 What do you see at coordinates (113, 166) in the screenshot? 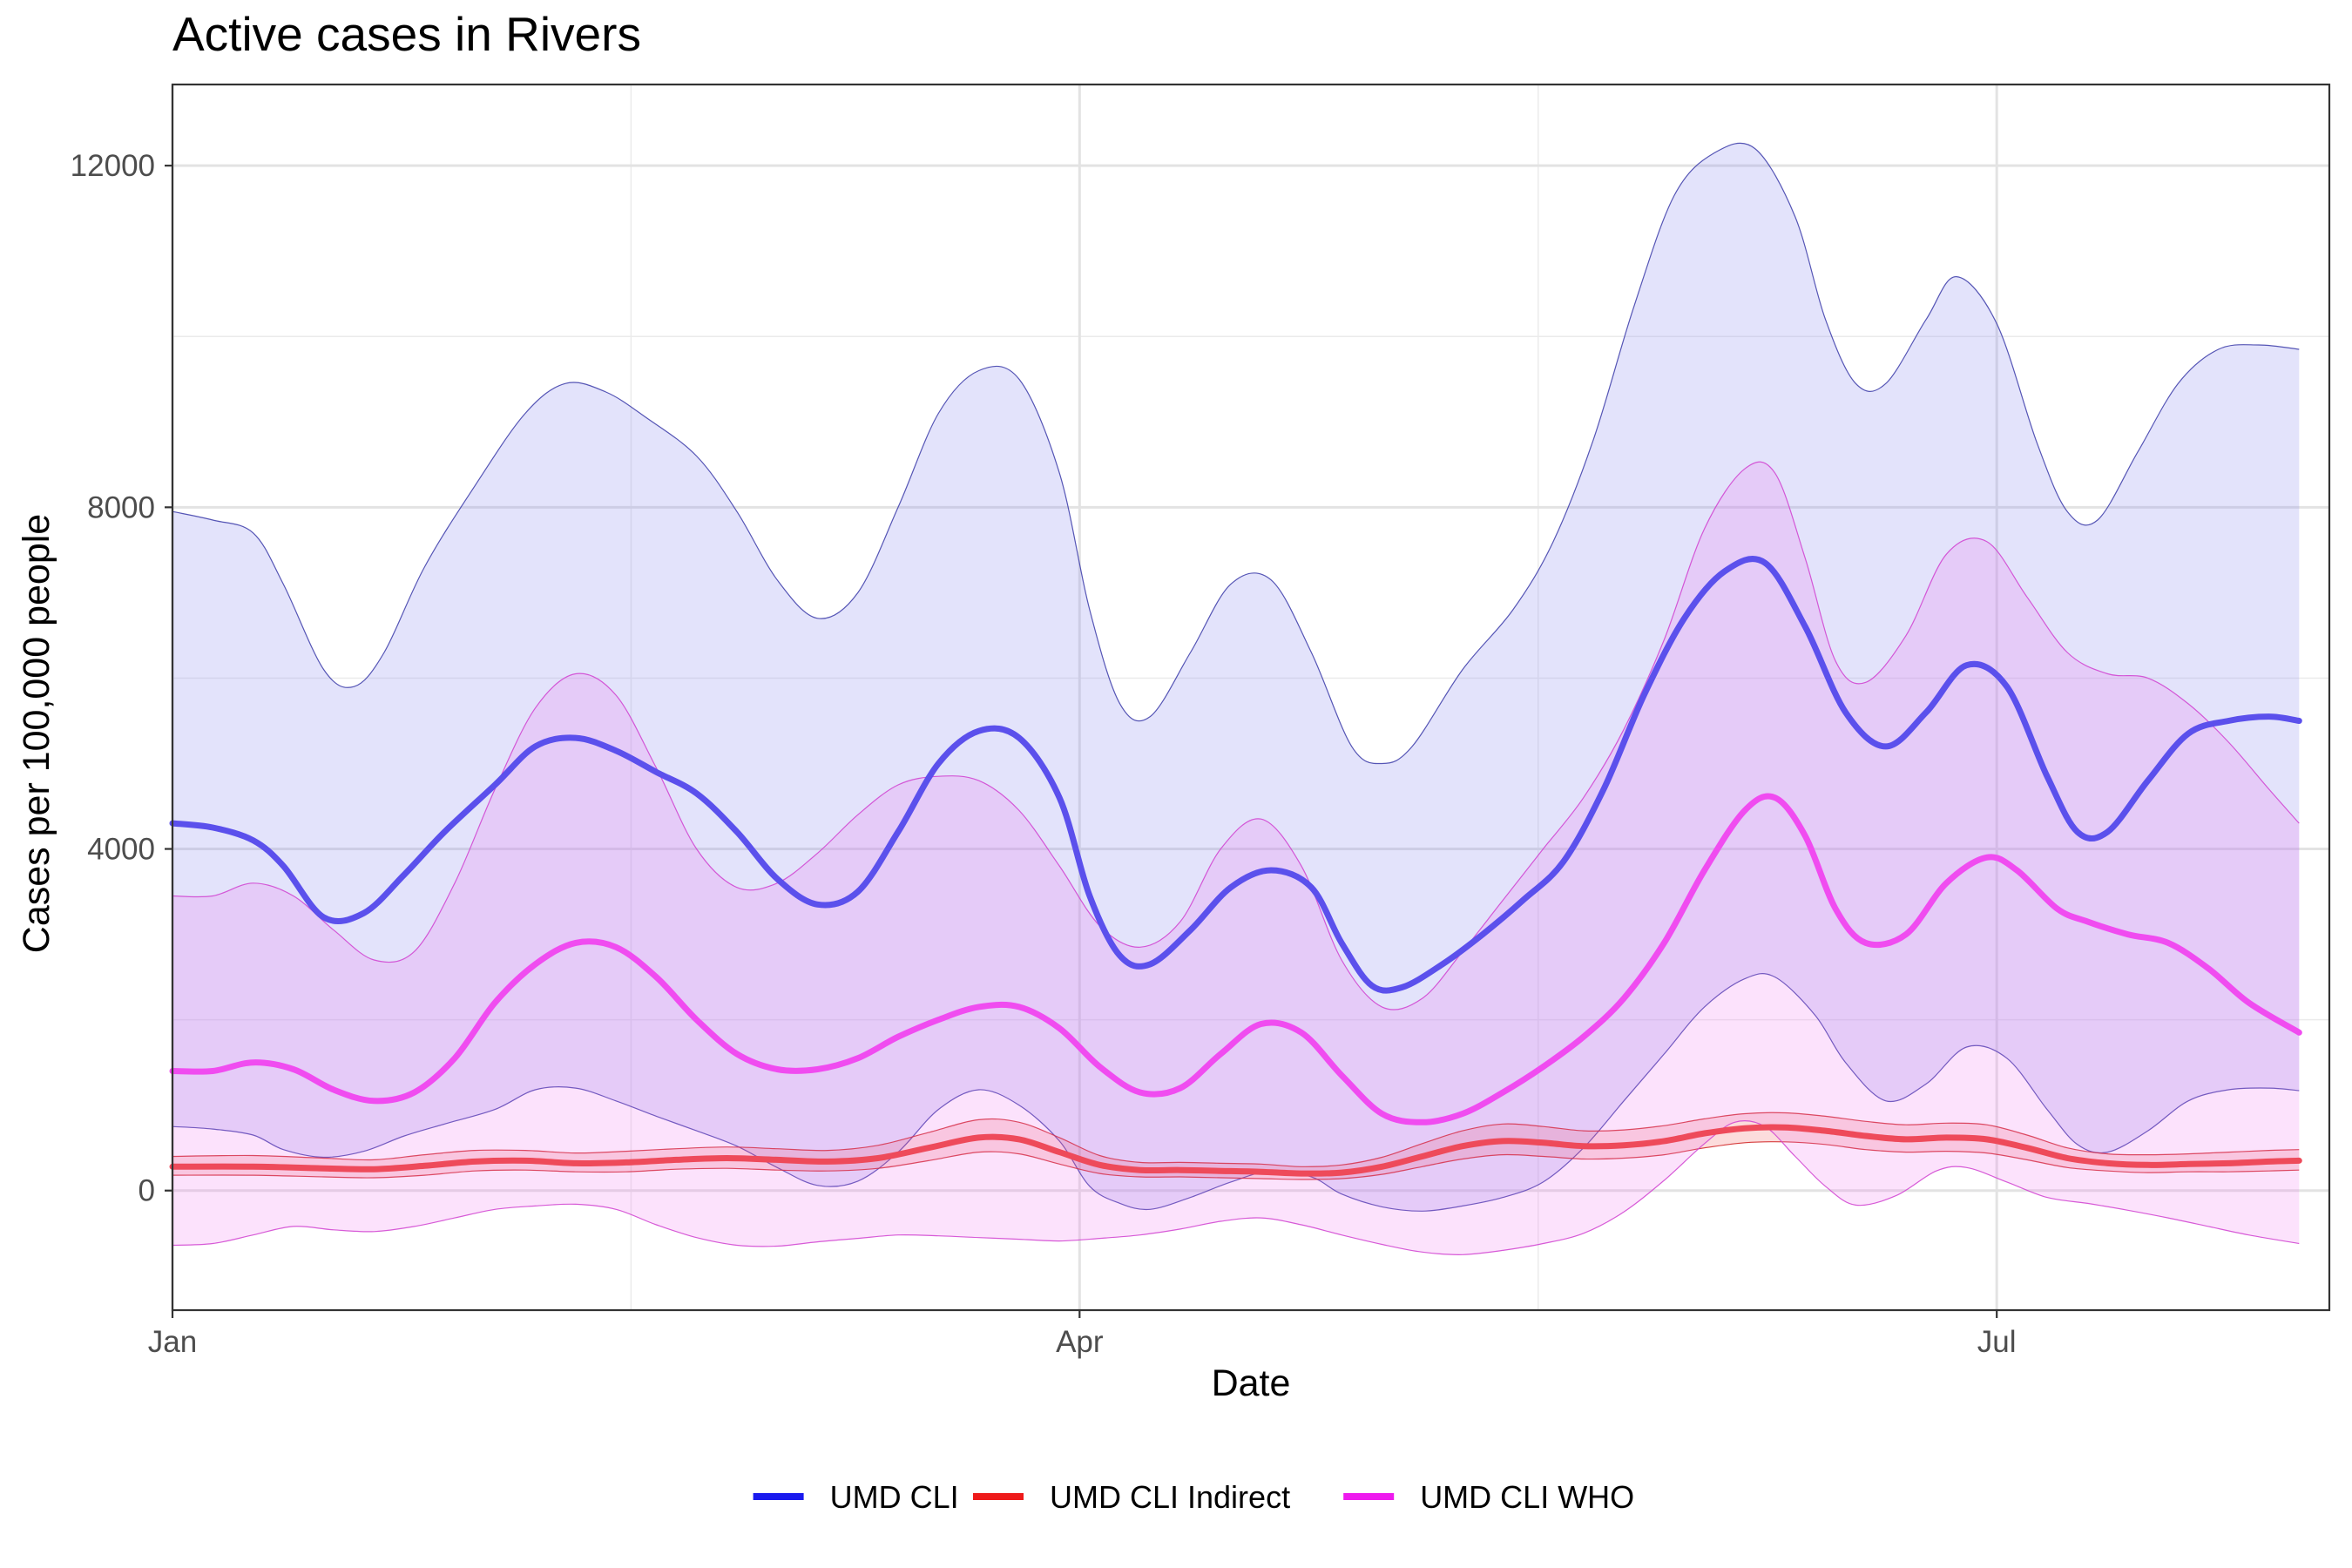
I see `y-tick-label: 12000` at bounding box center [113, 166].